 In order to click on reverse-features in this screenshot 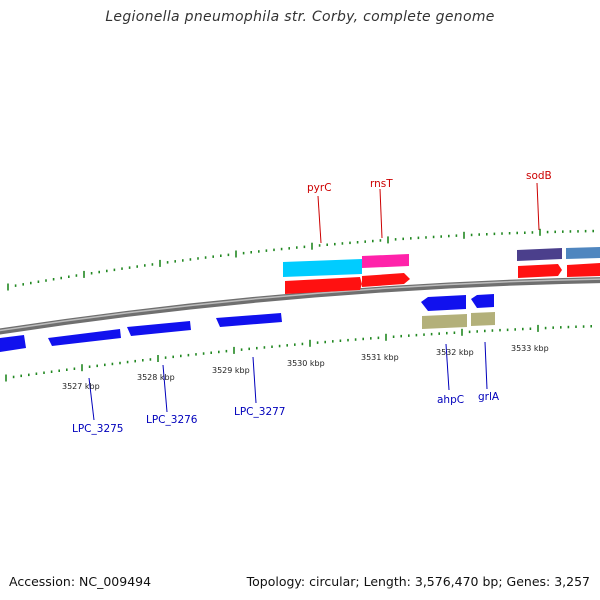, I will do `click(247, 323)`.